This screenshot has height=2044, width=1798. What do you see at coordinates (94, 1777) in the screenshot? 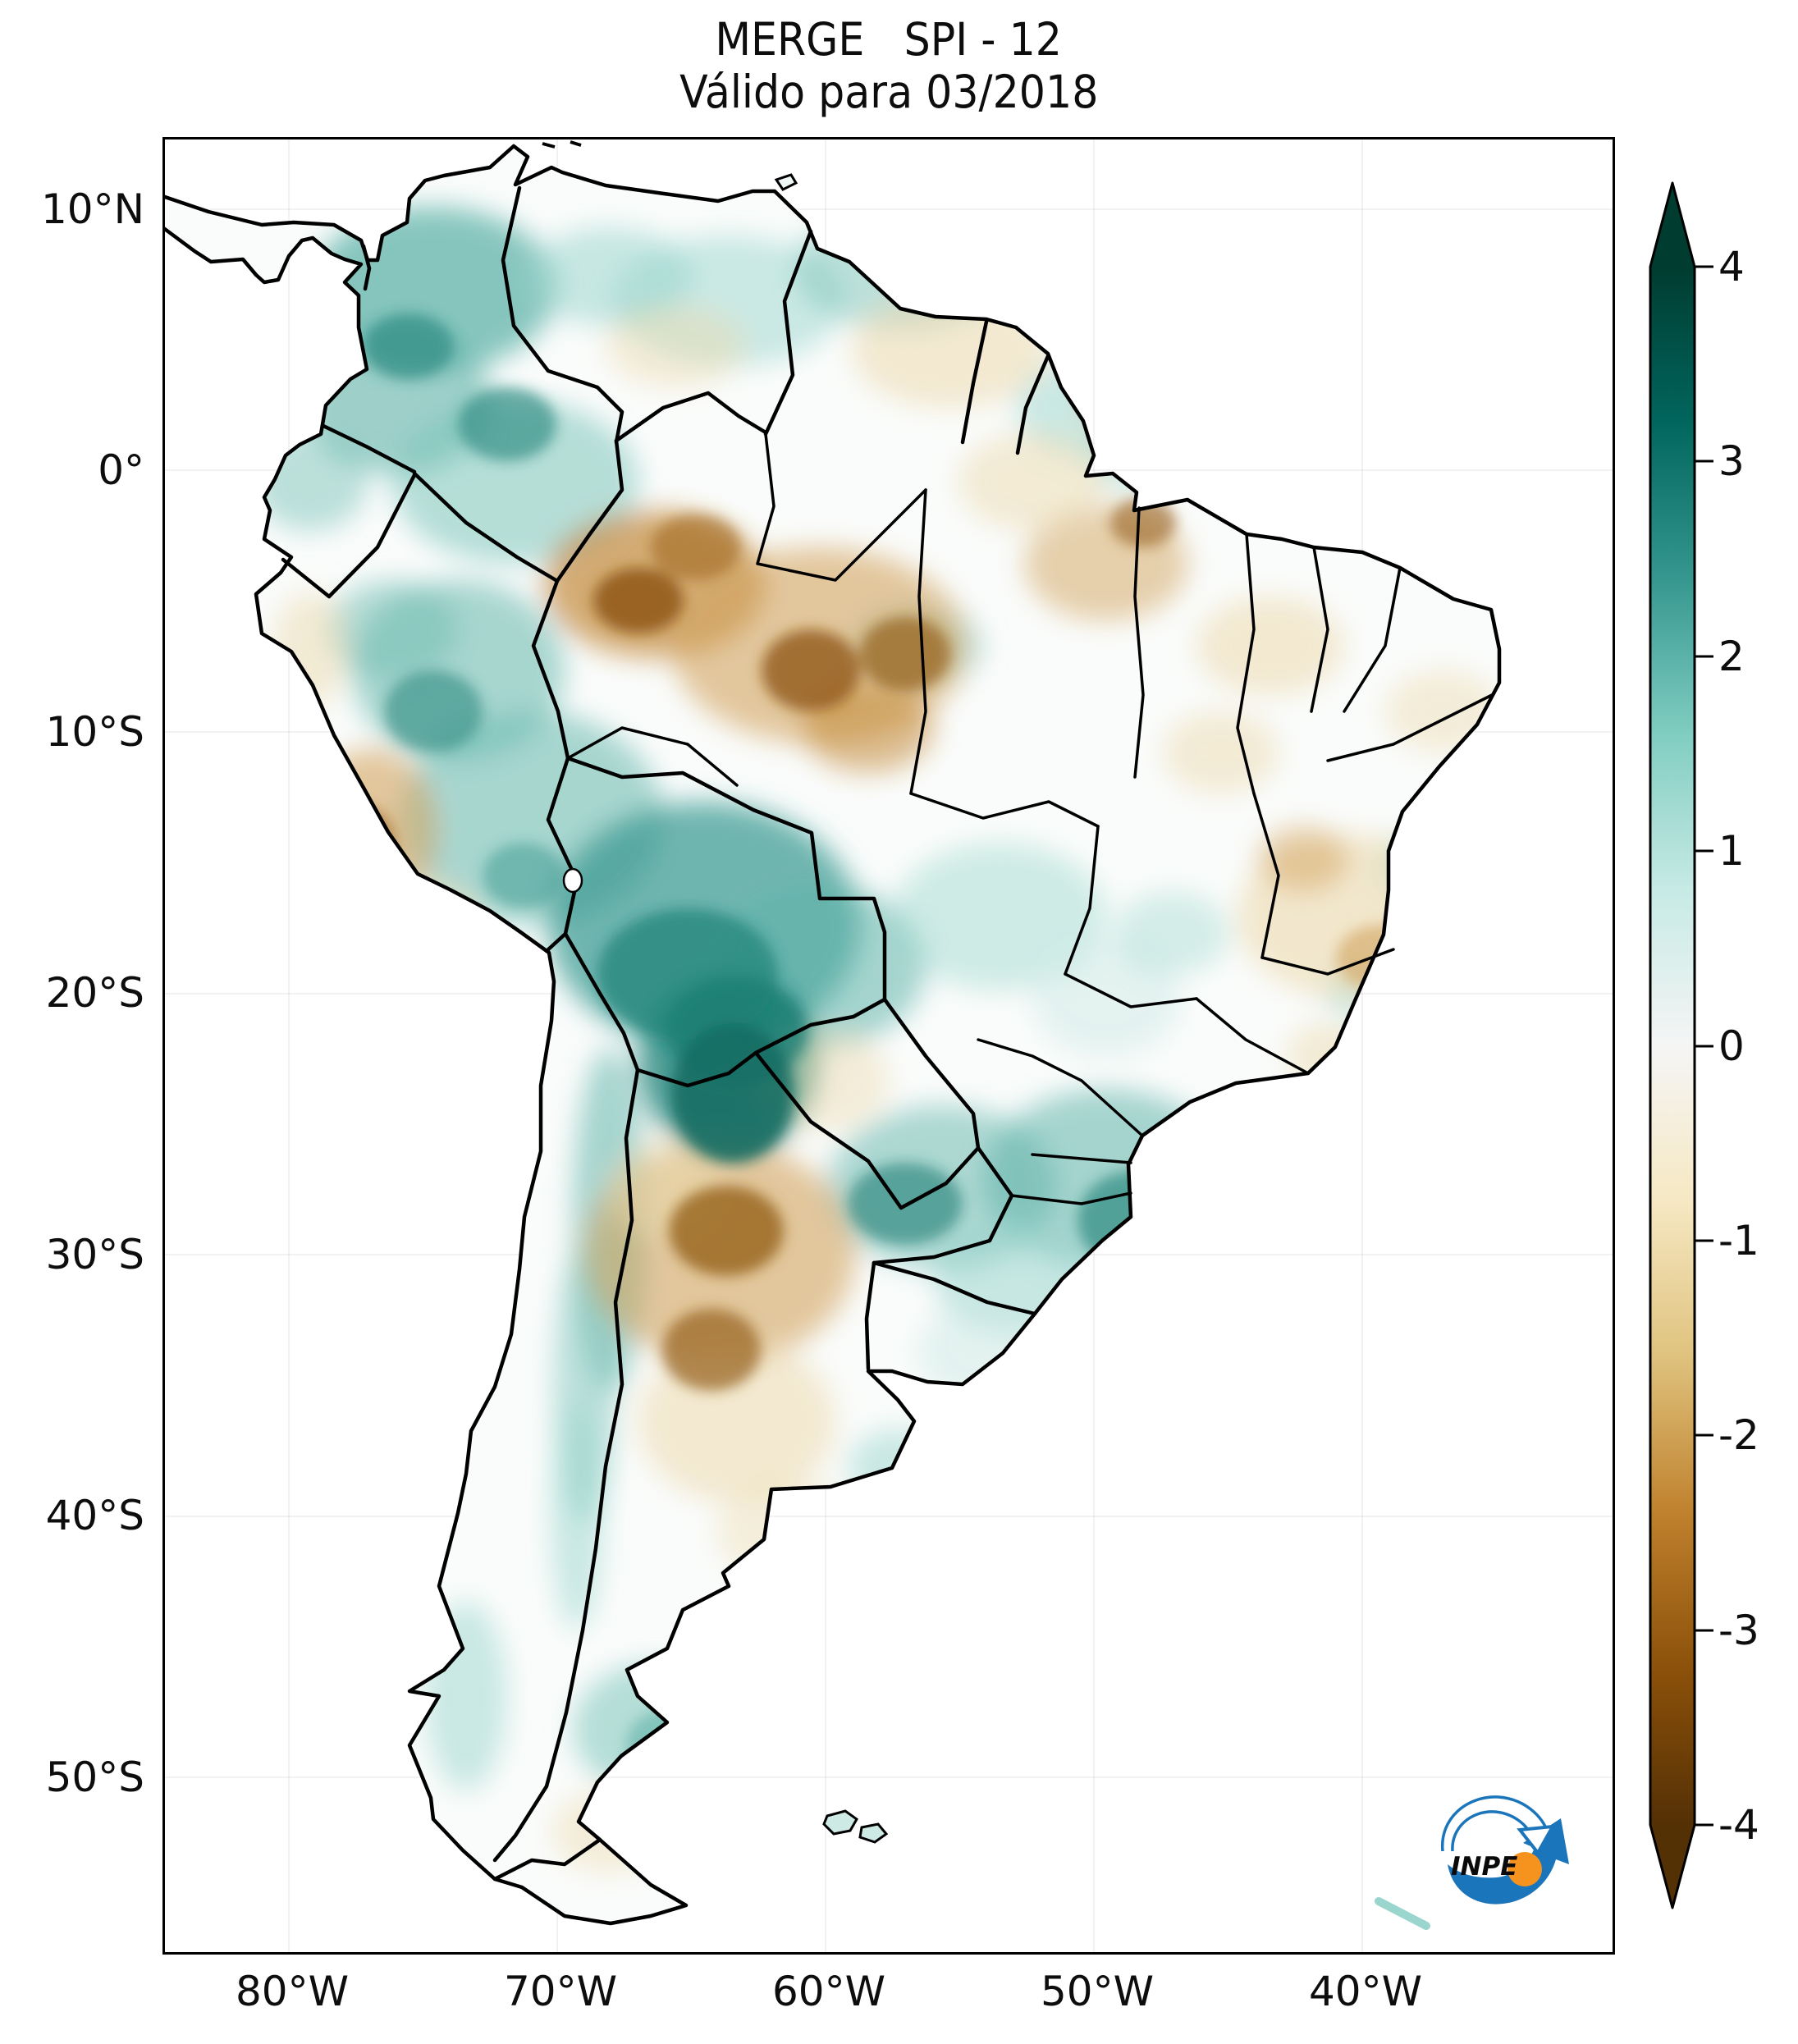
I see `lat-tick-label: 50°S` at bounding box center [94, 1777].